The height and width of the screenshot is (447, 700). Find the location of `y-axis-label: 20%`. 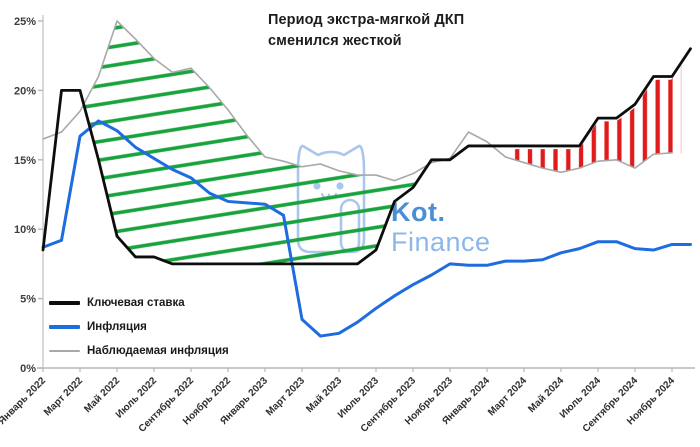

y-axis-label: 20% is located at coordinates (25, 91).